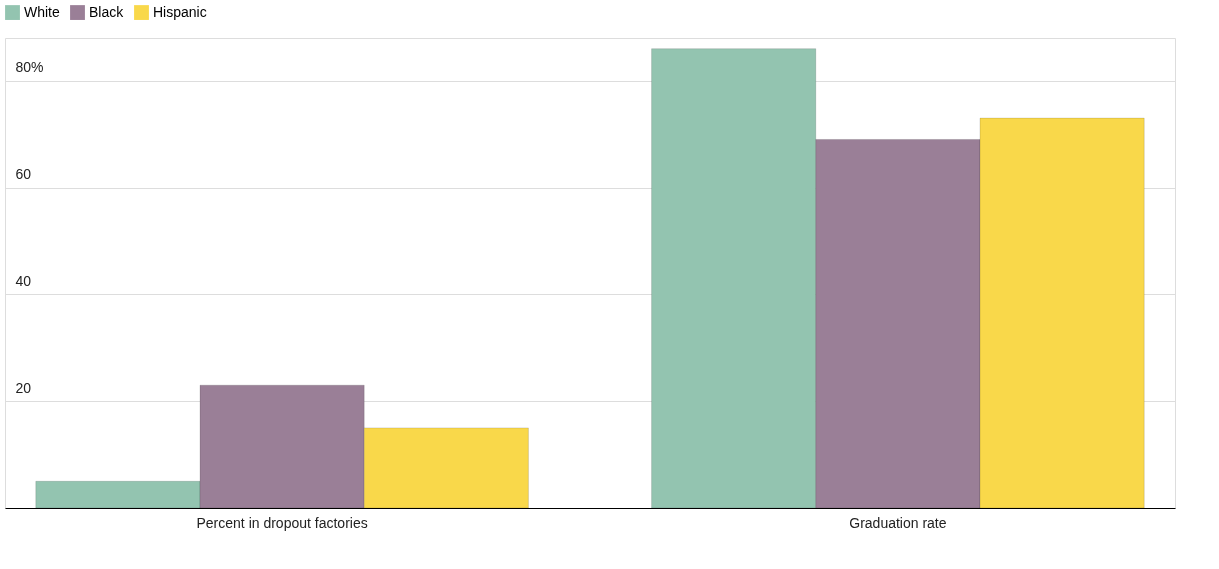 This screenshot has width=1219, height=569. What do you see at coordinates (23, 174) in the screenshot?
I see `y-tick-label: 60` at bounding box center [23, 174].